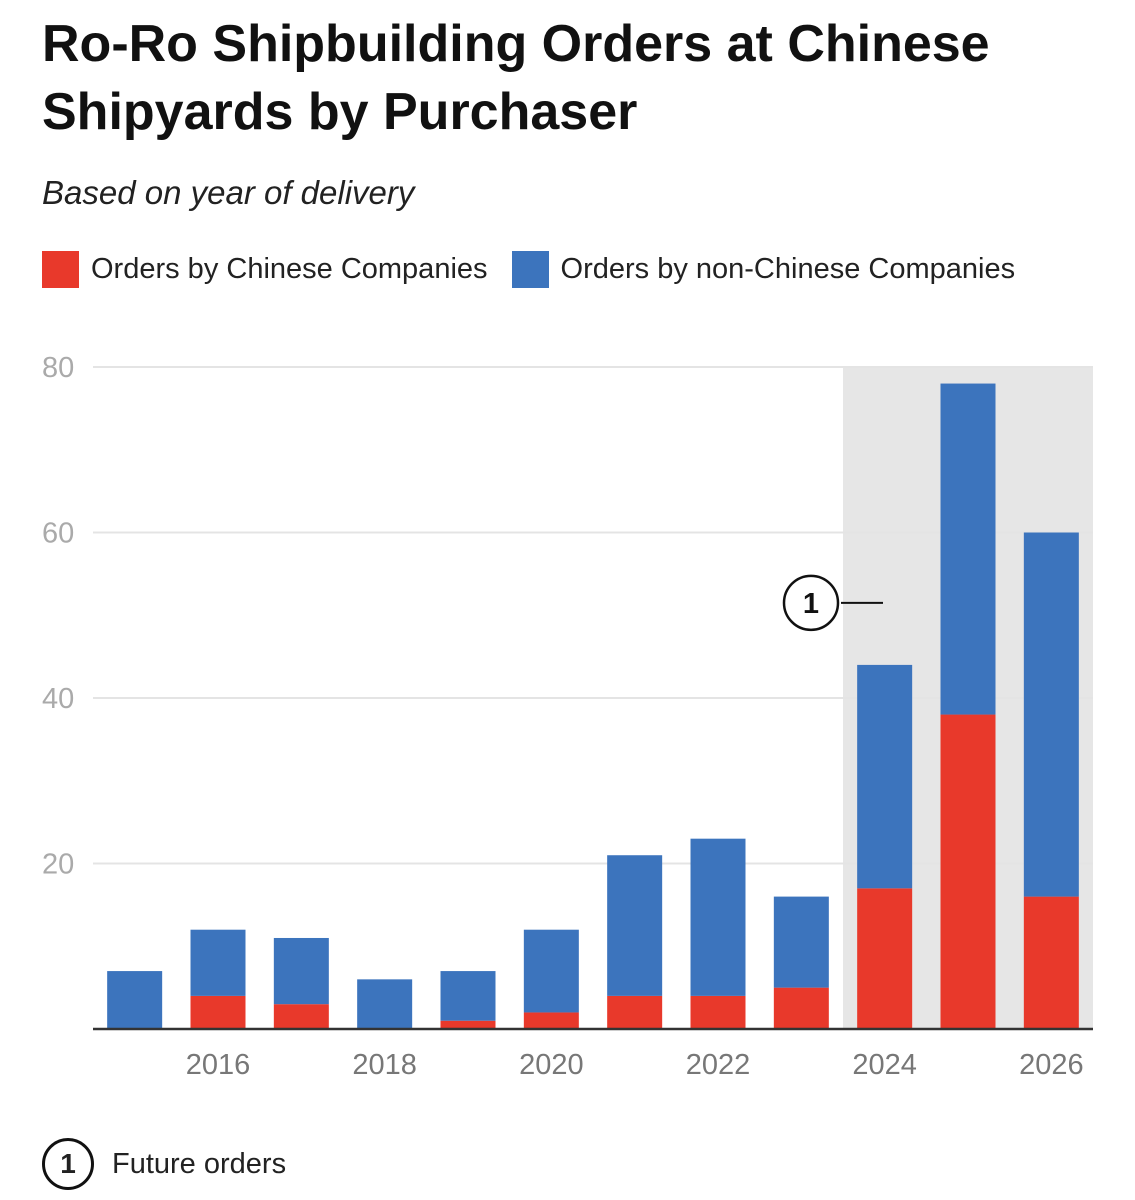 This screenshot has height=1200, width=1135. I want to click on footnote-text: Future orders, so click(199, 1163).